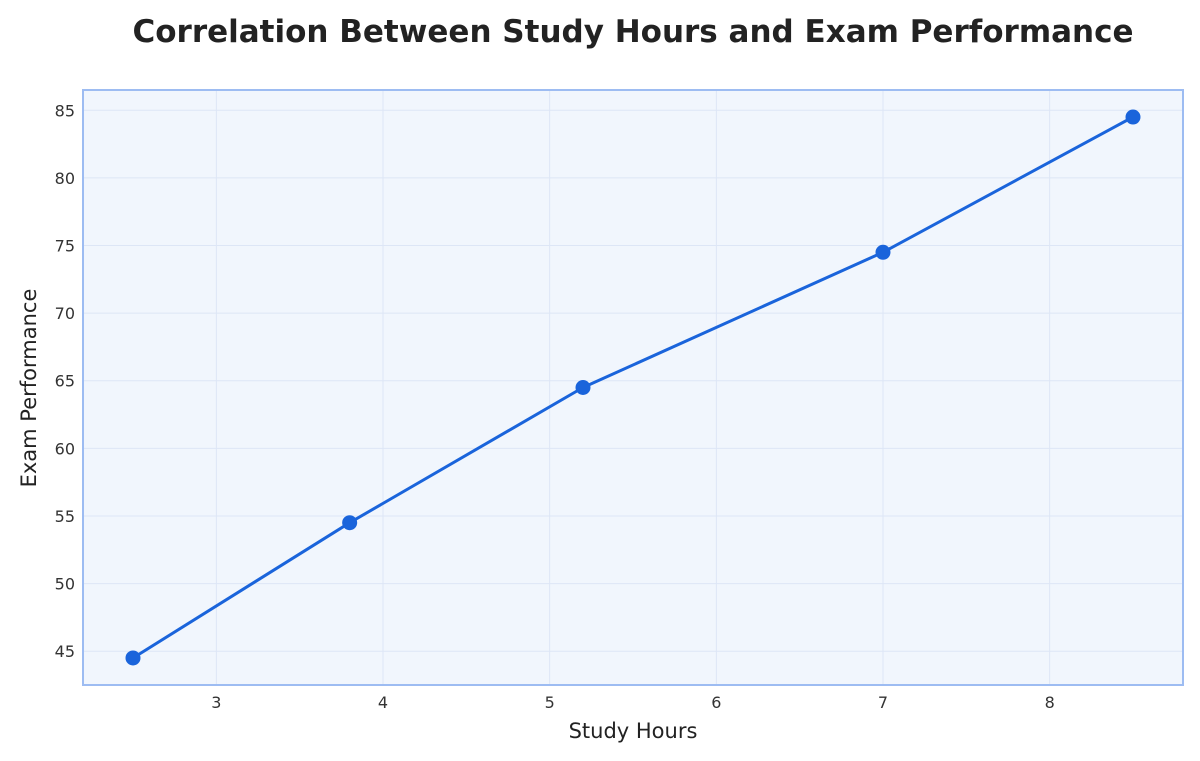 This screenshot has height=761, width=1200. Describe the element at coordinates (883, 702) in the screenshot. I see `x-tick-label: 7` at that location.